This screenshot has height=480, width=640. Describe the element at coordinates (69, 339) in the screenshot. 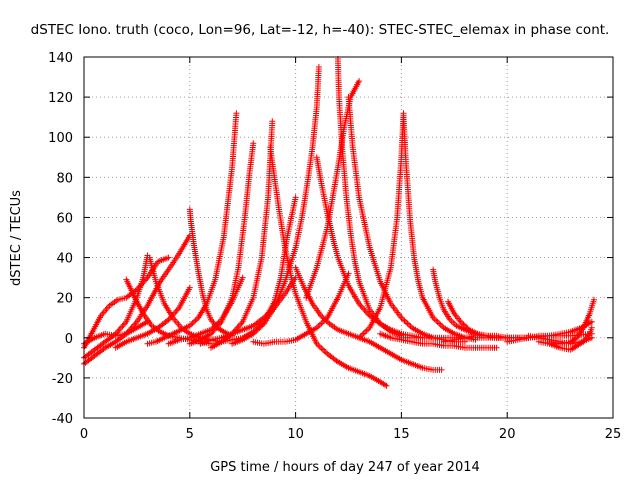

I see `y-tick-label: 0` at that location.